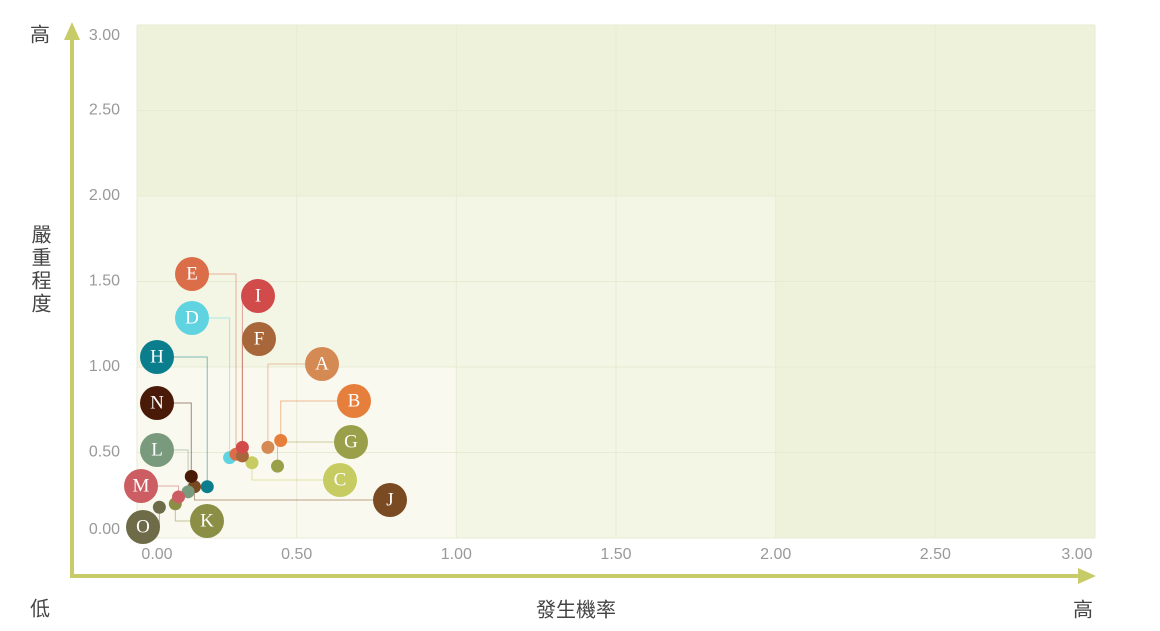 The image size is (1160, 631). Describe the element at coordinates (40, 35) in the screenshot. I see `y-top-label: 高` at that location.